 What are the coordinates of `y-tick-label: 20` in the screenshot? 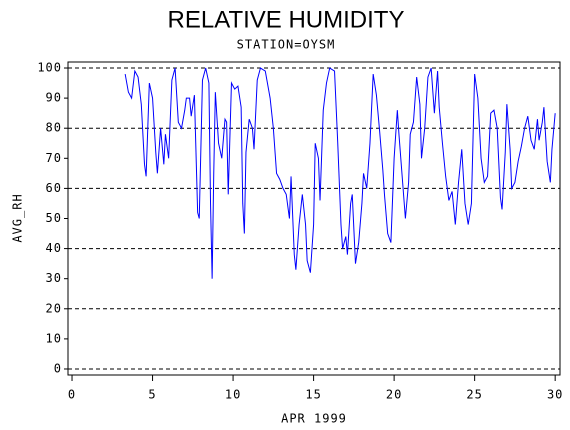 It's located at (54, 308).